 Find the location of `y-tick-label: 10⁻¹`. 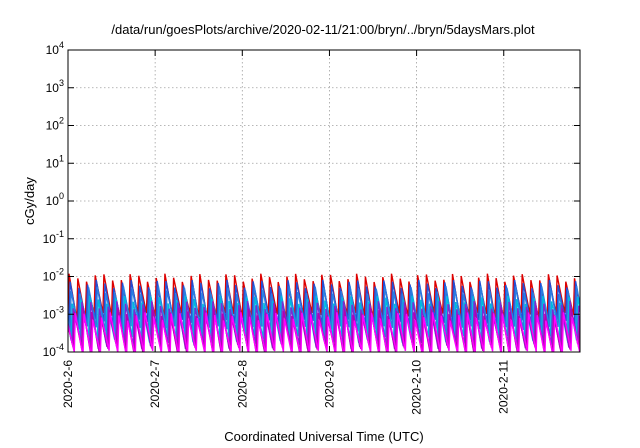

y-tick-label: 10⁻¹ is located at coordinates (53, 237).